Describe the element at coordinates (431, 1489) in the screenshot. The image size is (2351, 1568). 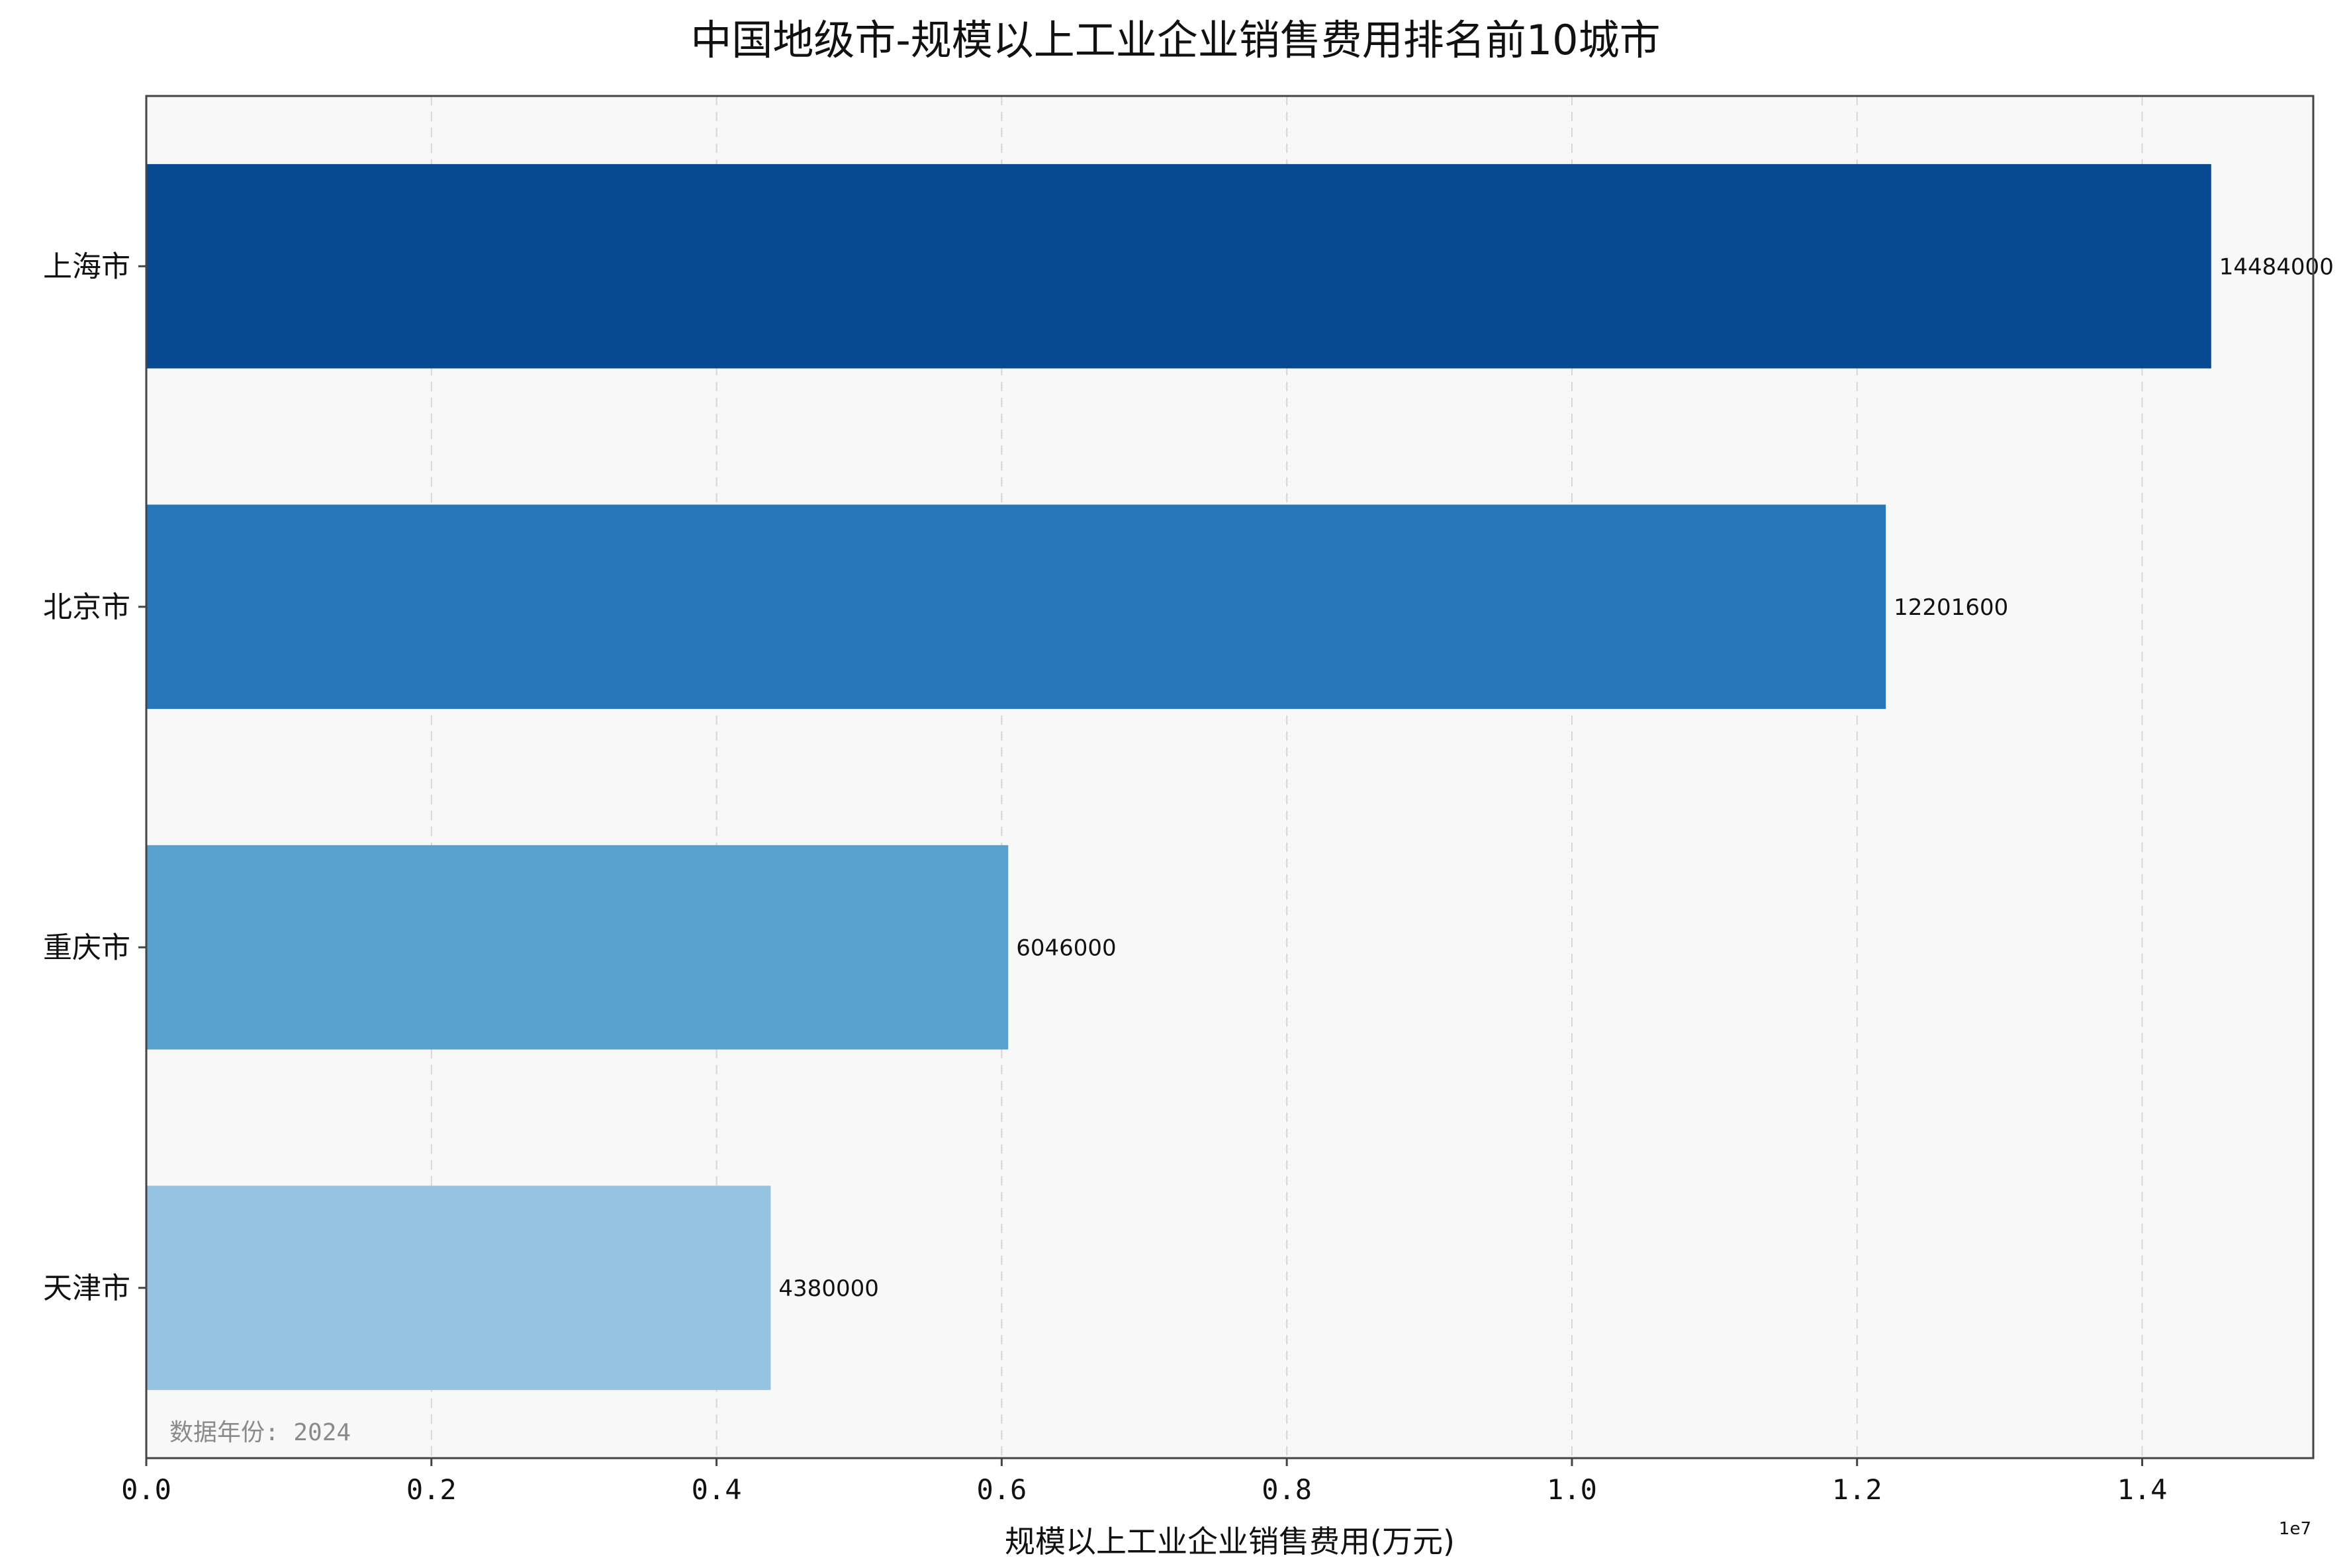
I see `x-tick-label: 0.2` at that location.